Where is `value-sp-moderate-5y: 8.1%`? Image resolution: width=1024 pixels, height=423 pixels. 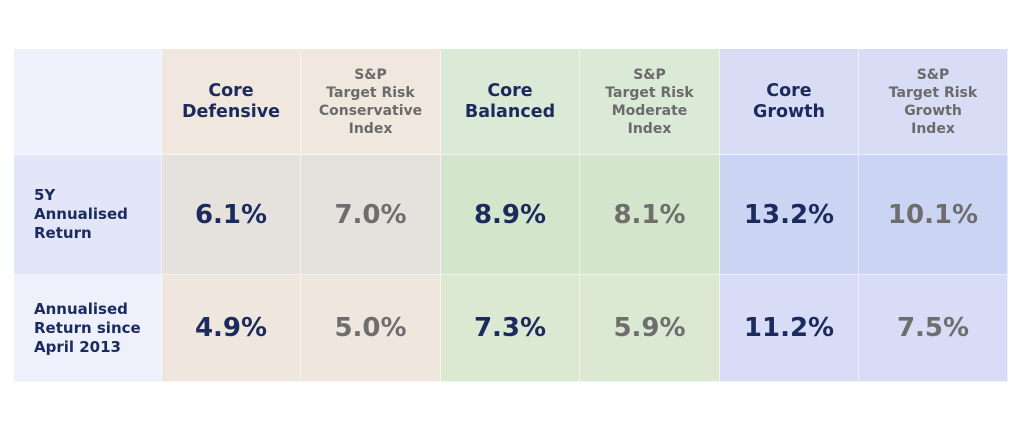
value-sp-moderate-5y: 8.1% is located at coordinates (650, 215).